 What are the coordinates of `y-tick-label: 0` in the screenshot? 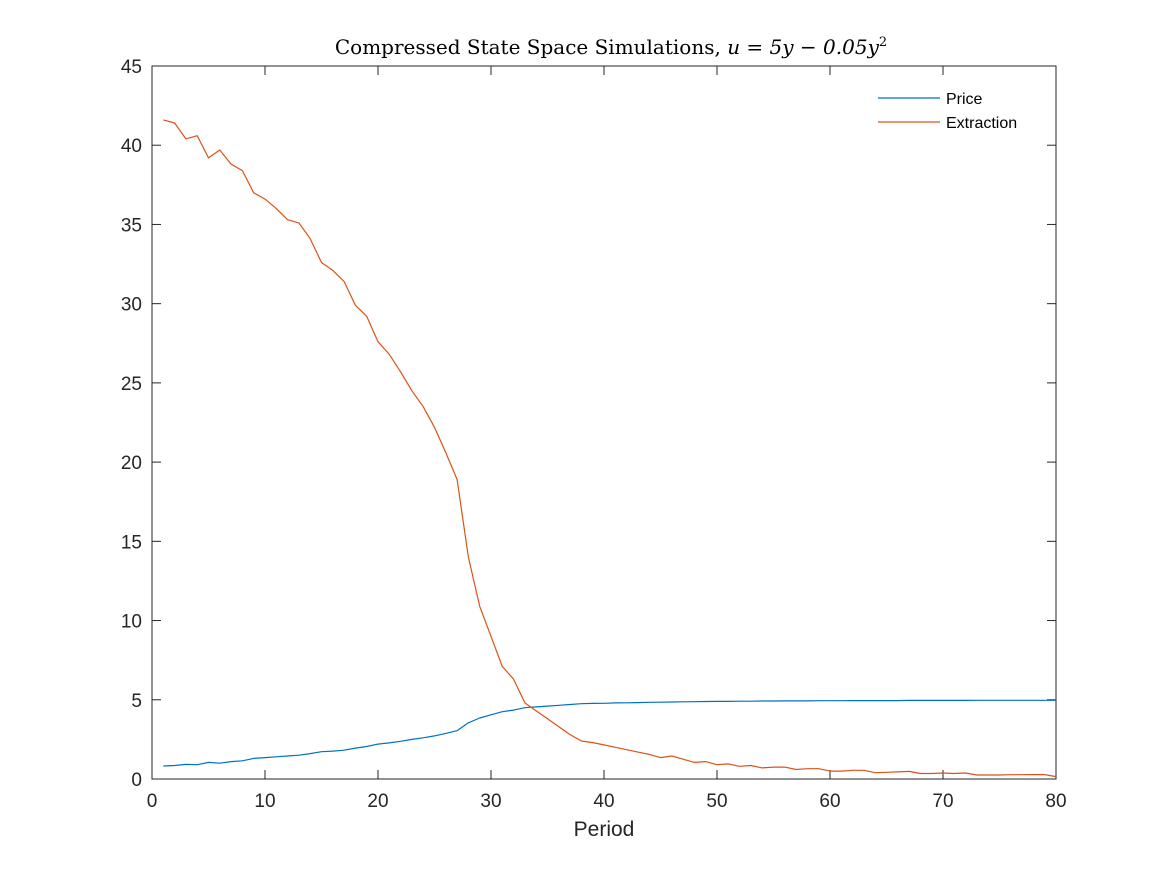 It's located at (136, 780).